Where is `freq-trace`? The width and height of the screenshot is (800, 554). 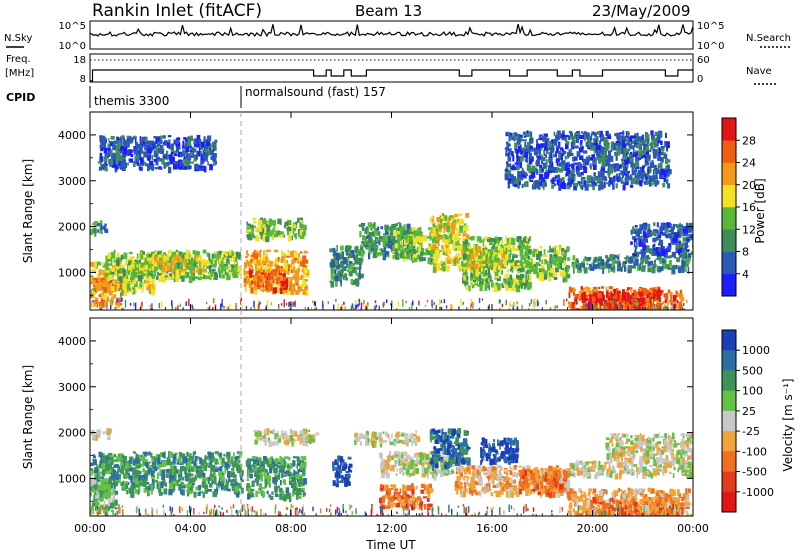
freq-trace is located at coordinates (391, 75).